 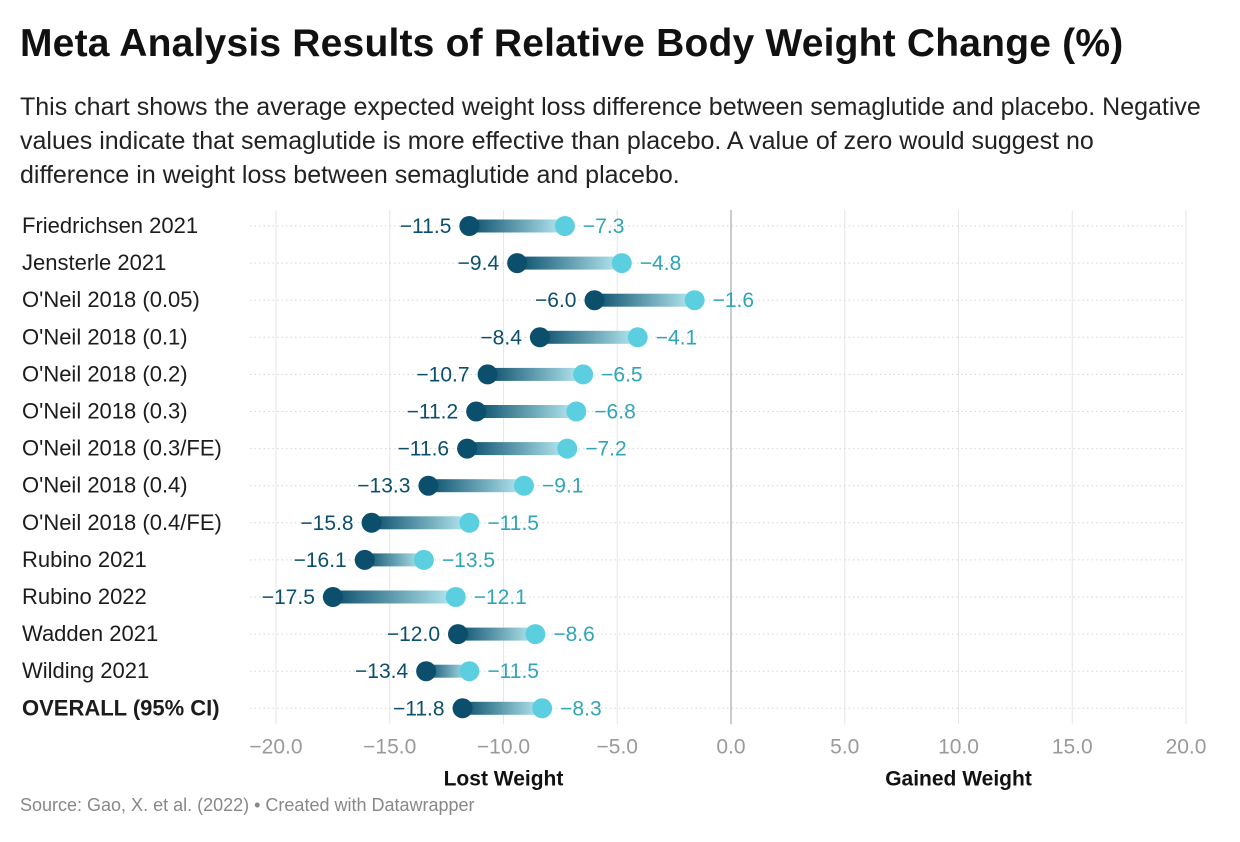 What do you see at coordinates (288, 597) in the screenshot?
I see `low-value-label: −17.5` at bounding box center [288, 597].